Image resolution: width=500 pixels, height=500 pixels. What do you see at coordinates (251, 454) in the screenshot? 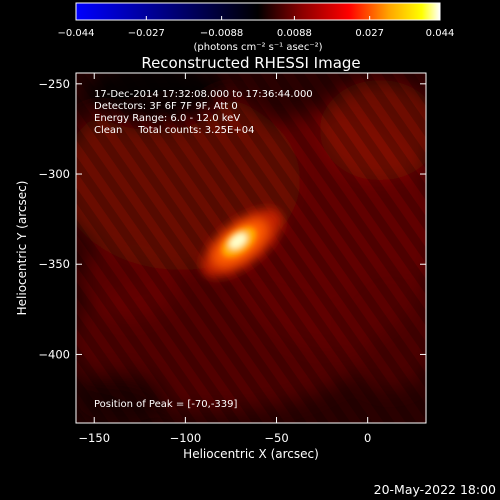
I see `x-axis-label: Heliocentric X (arcsec)` at bounding box center [251, 454].